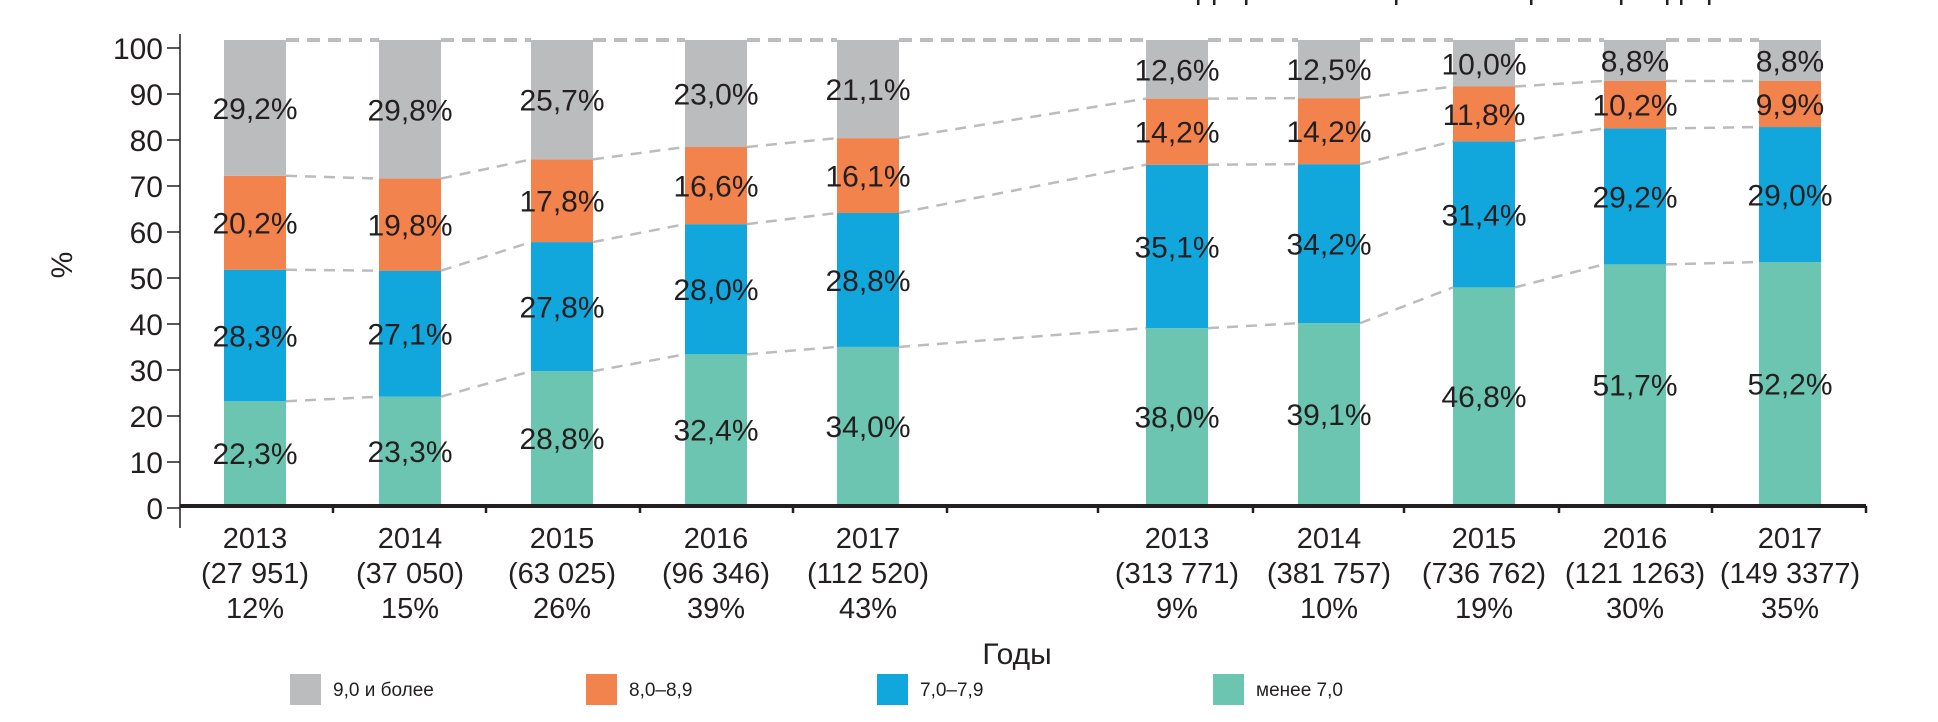  What do you see at coordinates (138, 49) in the screenshot?
I see `y-tick-label: 100` at bounding box center [138, 49].